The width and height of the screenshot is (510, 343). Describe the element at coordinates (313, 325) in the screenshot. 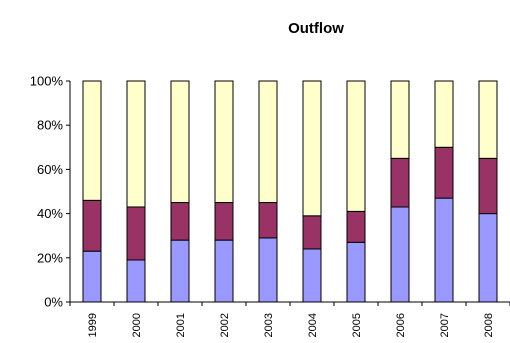

I see `x-tick-label: 2004` at that location.